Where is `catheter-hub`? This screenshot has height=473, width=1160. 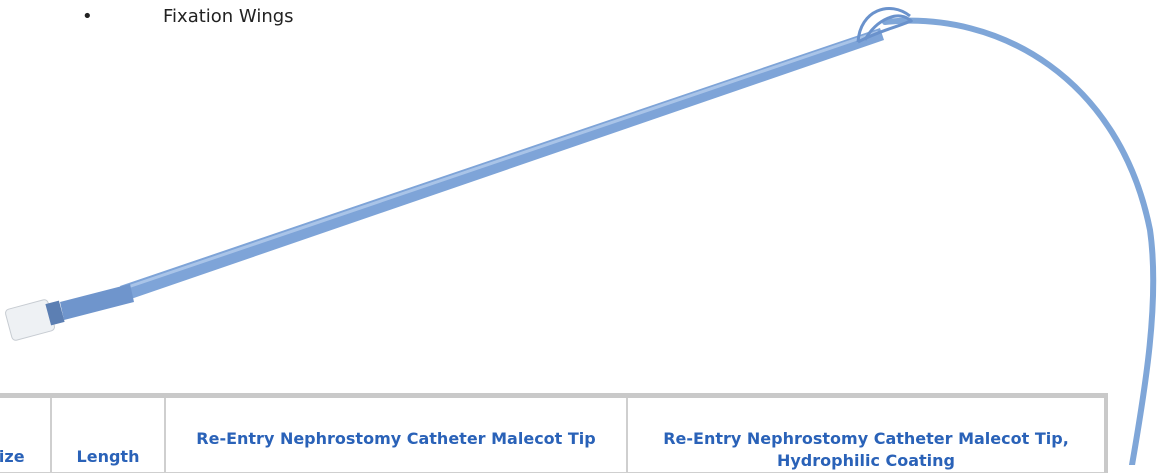 catheter-hub is located at coordinates (97, 302).